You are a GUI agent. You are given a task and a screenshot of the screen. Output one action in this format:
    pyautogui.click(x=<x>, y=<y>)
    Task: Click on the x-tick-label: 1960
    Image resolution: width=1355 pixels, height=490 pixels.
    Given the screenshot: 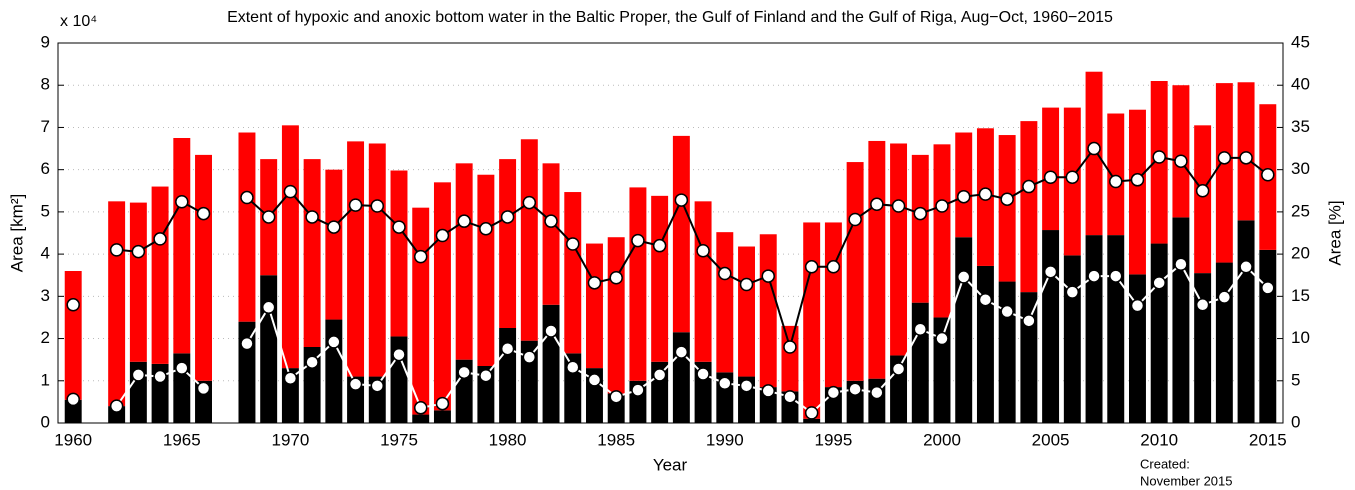 What is the action you would take?
    pyautogui.click(x=73, y=439)
    